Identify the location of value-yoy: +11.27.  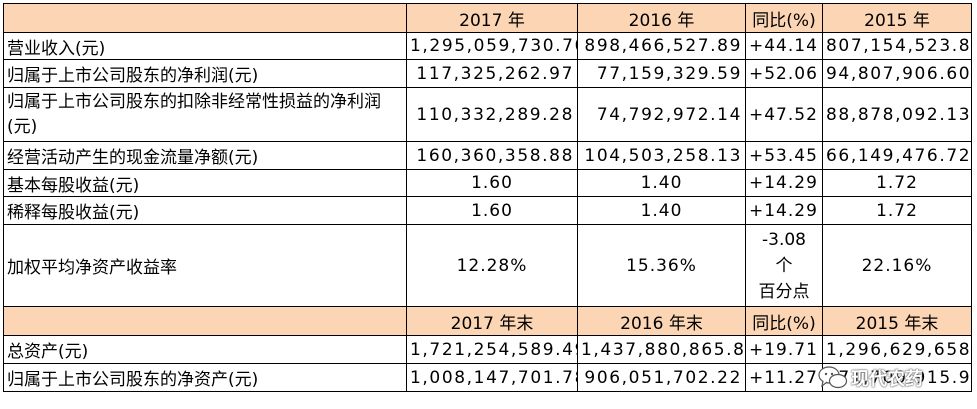
(784, 377).